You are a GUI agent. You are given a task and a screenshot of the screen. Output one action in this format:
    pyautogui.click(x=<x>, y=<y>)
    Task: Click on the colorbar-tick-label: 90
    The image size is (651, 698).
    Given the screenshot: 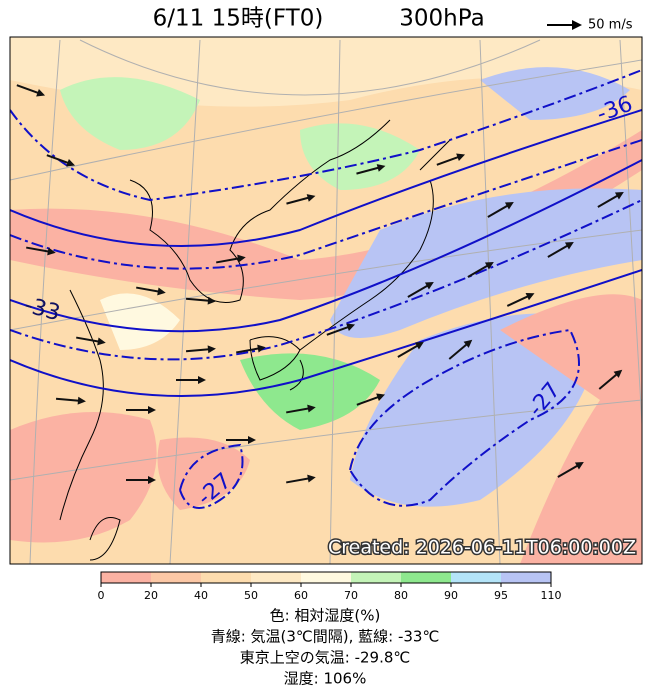 What is the action you would take?
    pyautogui.click(x=451, y=595)
    